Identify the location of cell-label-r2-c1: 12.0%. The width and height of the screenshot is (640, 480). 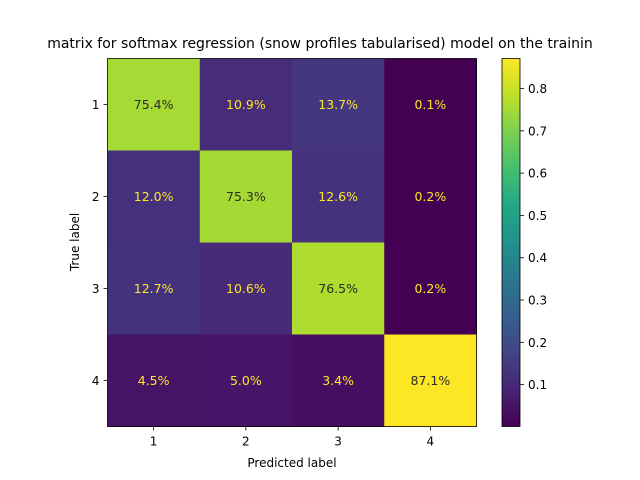
(154, 196).